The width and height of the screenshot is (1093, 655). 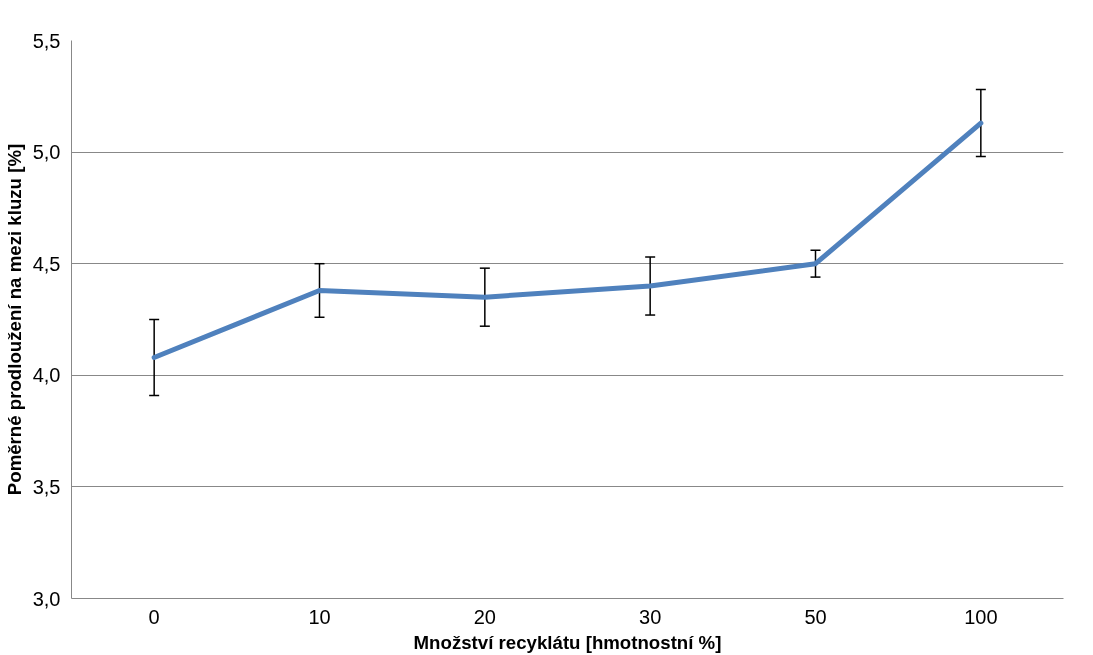 What do you see at coordinates (46, 263) in the screenshot?
I see `y-tick-label: 4,5` at bounding box center [46, 263].